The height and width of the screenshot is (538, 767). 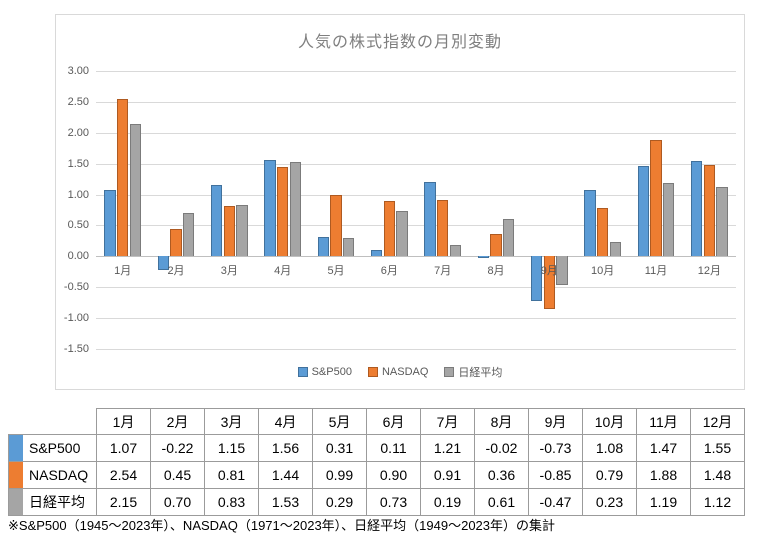 What do you see at coordinates (331, 372) in the screenshot?
I see `legend-label: S&P500` at bounding box center [331, 372].